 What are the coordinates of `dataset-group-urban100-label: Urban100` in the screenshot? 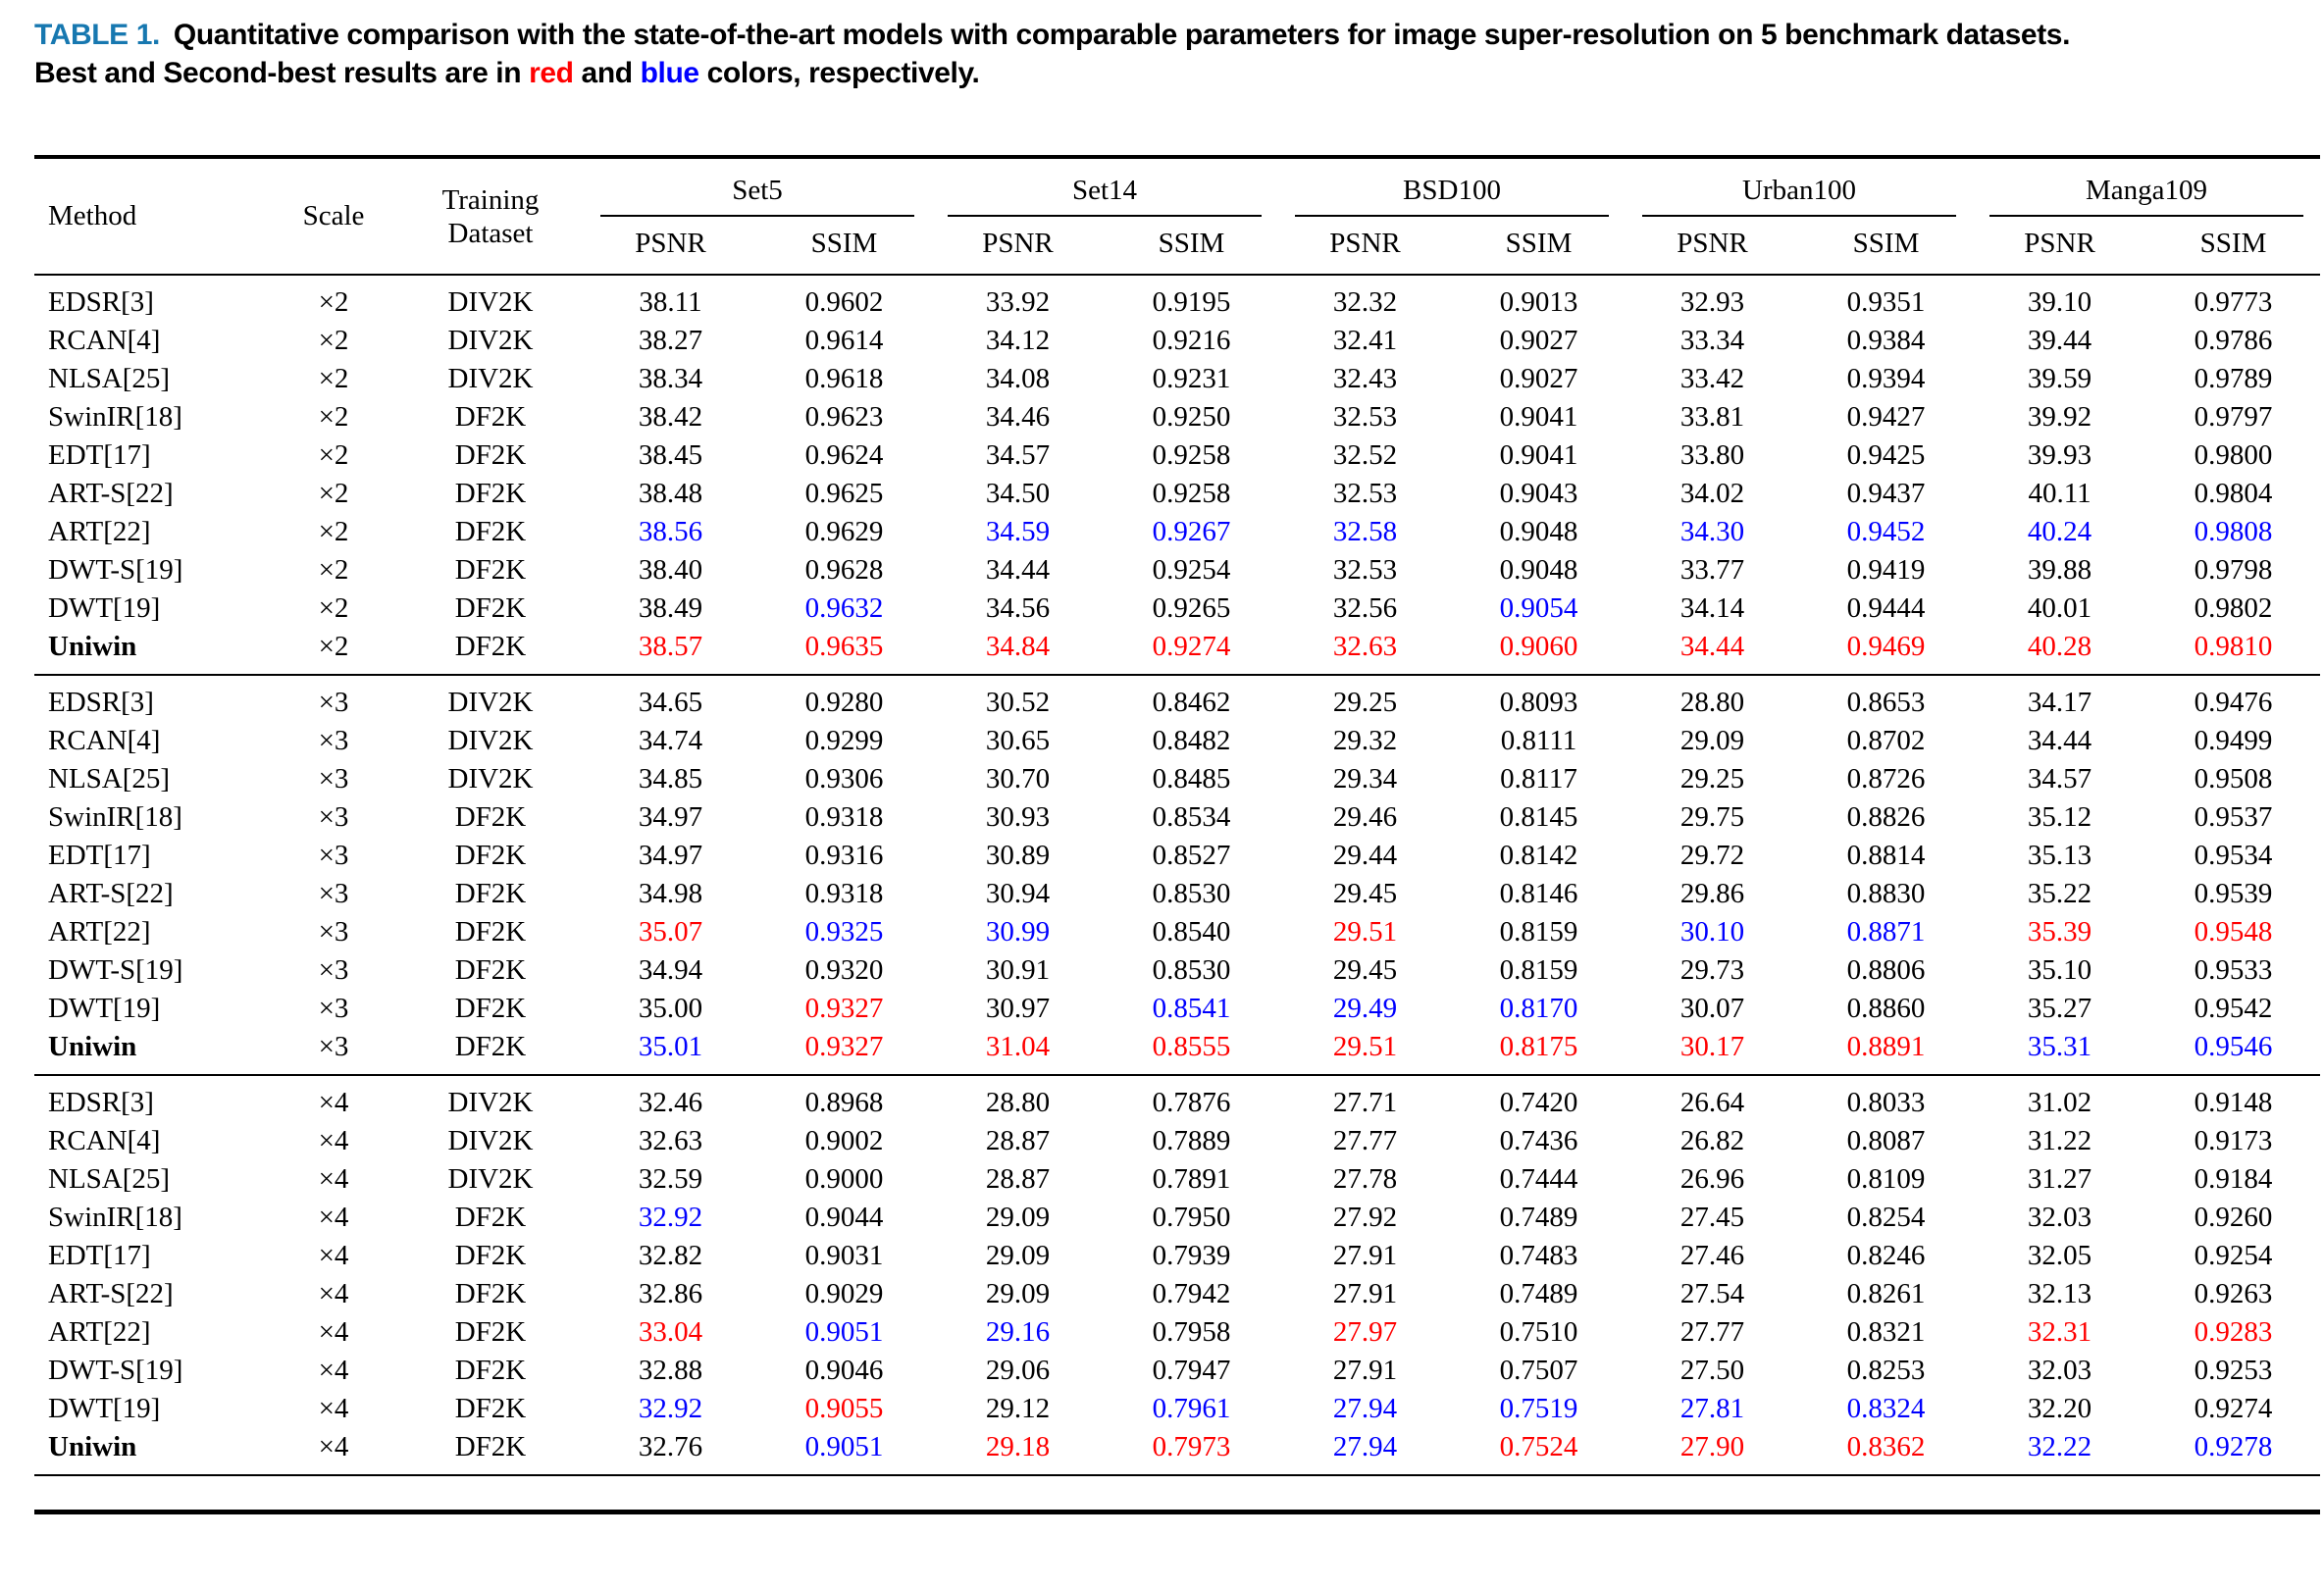 It's located at (1799, 195).